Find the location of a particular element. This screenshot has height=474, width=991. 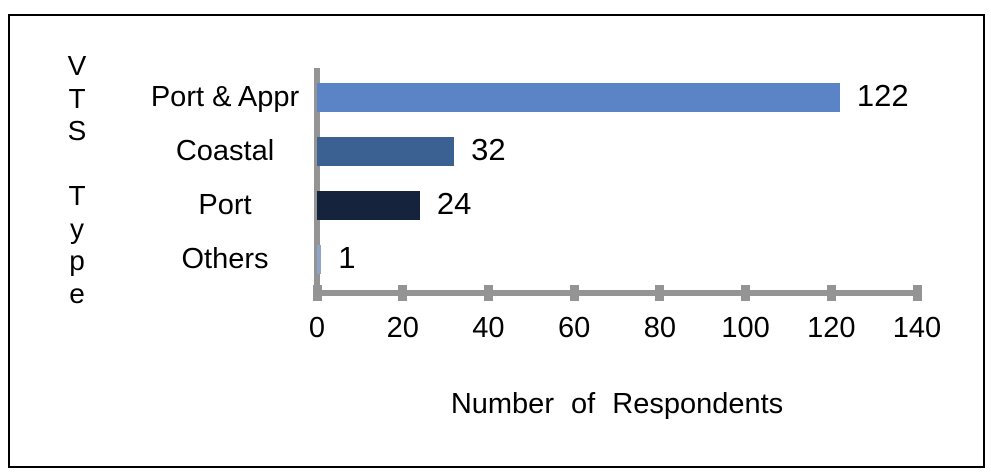

x-axis-tick-label: 0 is located at coordinates (317, 328).